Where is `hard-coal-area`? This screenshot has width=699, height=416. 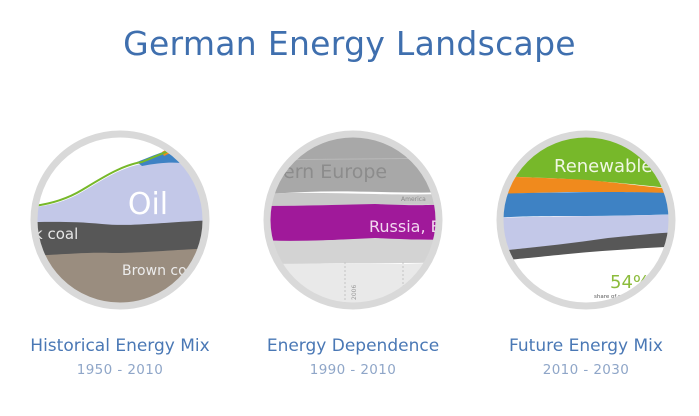
hard-coal-area is located at coordinates (120, 237).